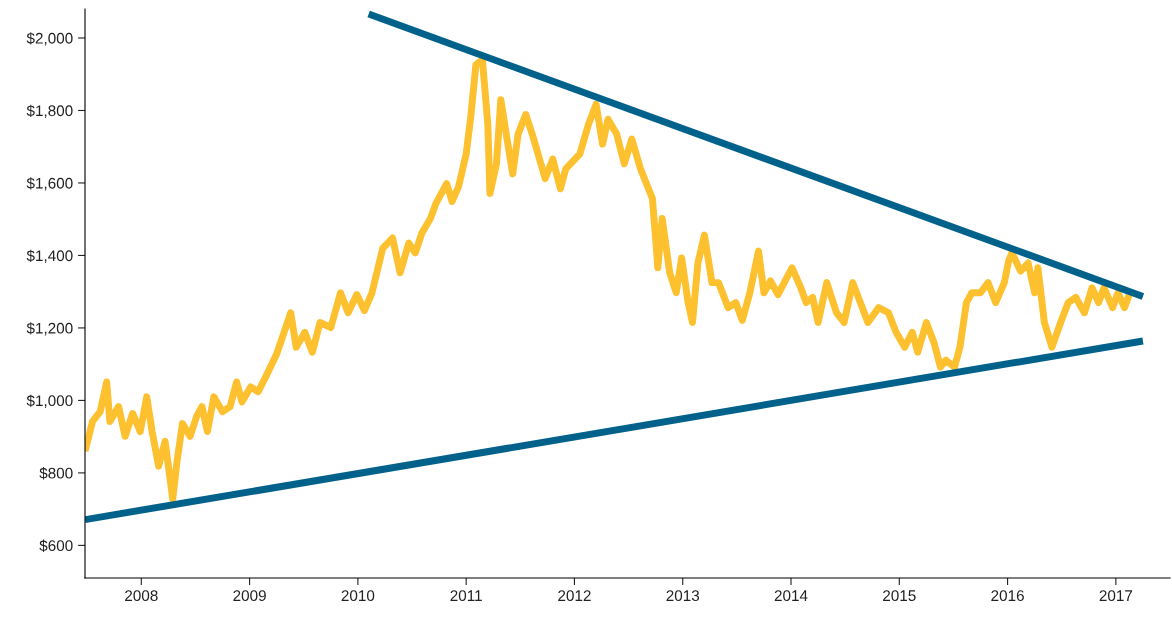  What do you see at coordinates (249, 596) in the screenshot?
I see `x-tick-label: 2009` at bounding box center [249, 596].